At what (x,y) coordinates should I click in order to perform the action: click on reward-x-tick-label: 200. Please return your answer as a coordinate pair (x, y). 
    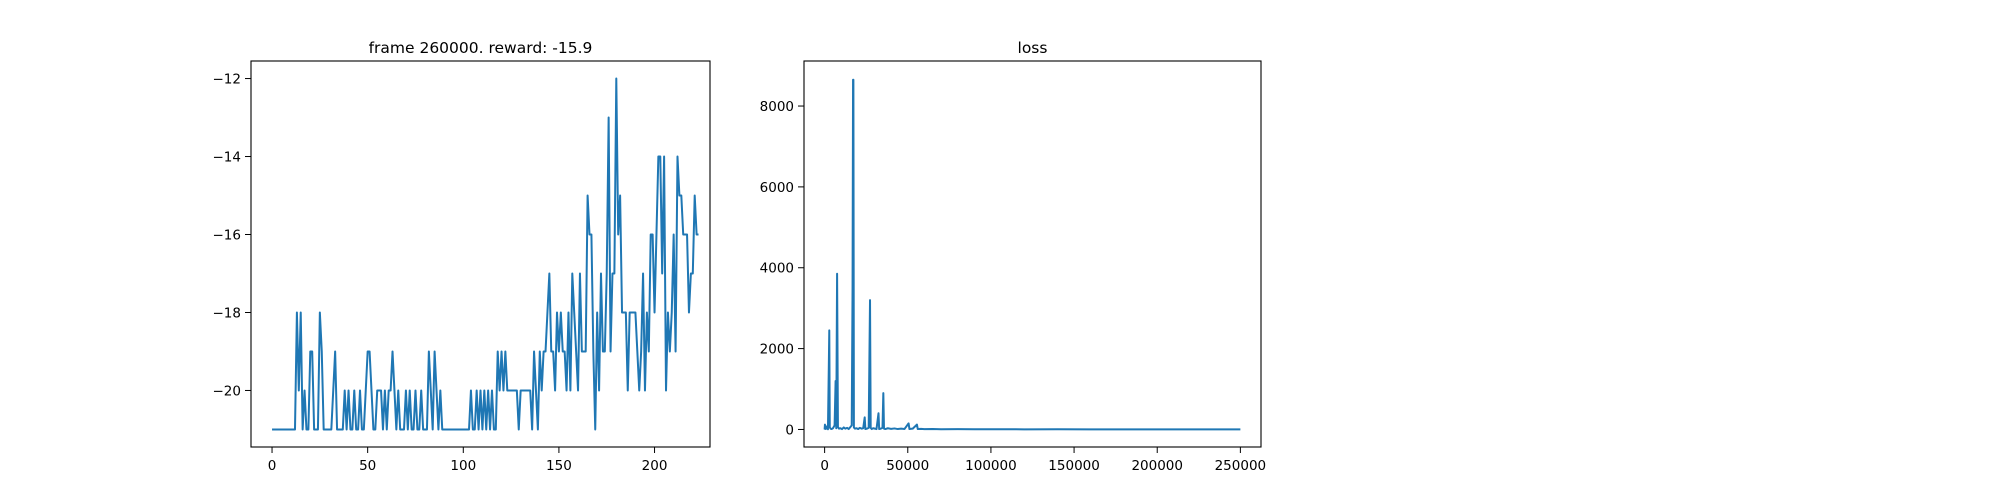
    Looking at the image, I should click on (655, 466).